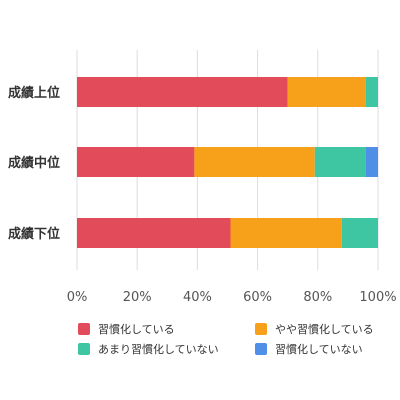 The height and width of the screenshot is (400, 400). I want to click on legend-item-habitual: 習慣化している, so click(126, 329).